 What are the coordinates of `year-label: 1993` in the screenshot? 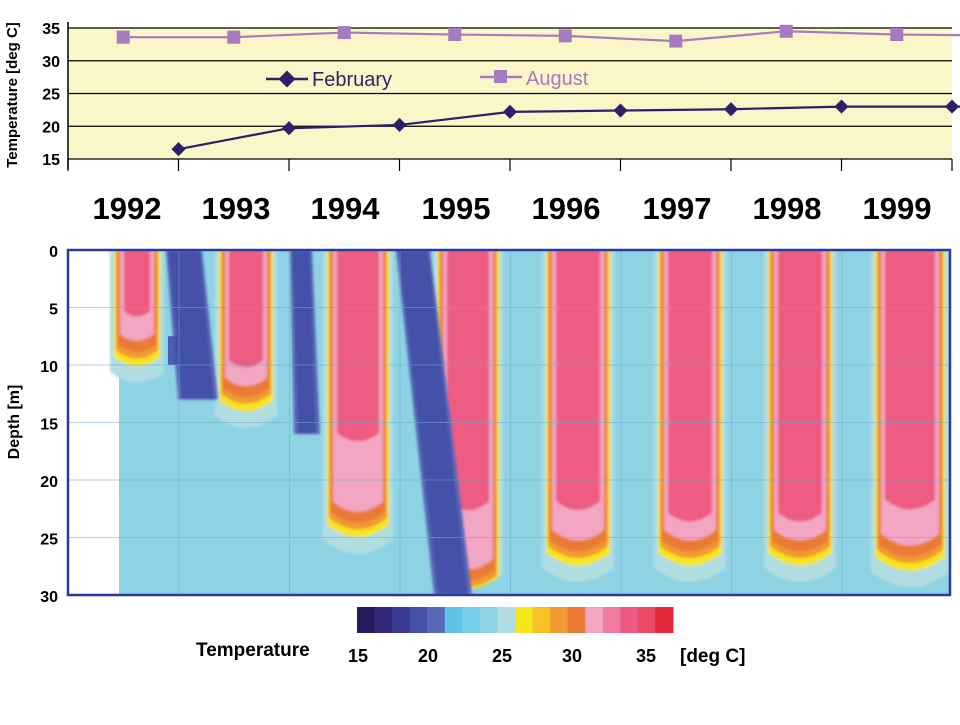 It's located at (236, 208).